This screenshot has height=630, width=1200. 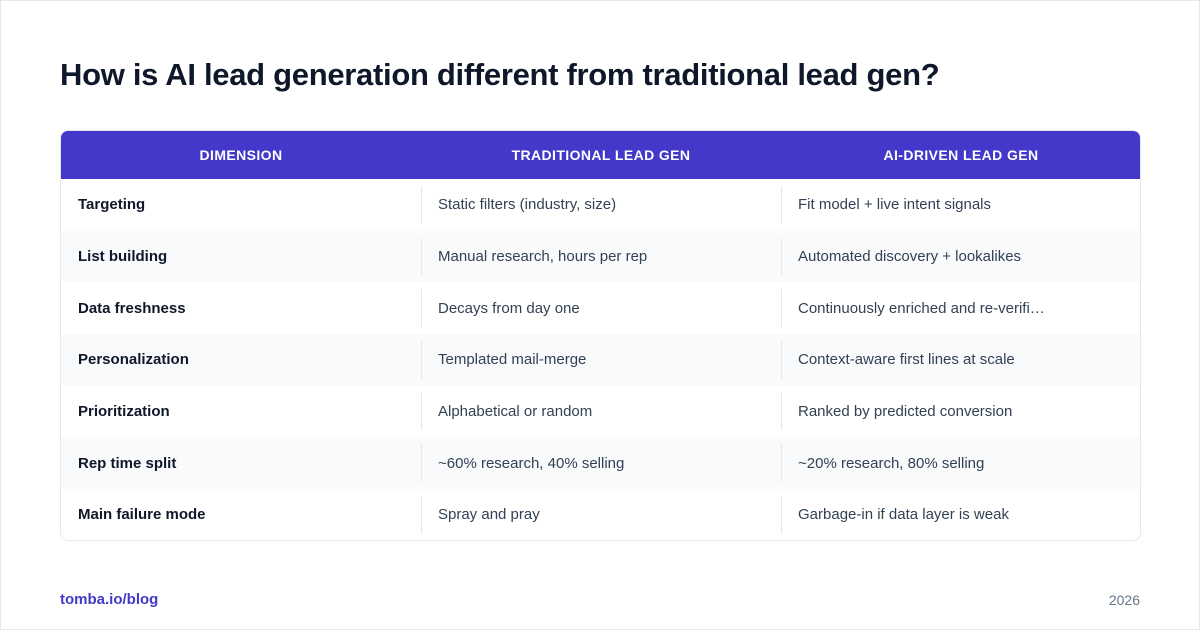 I want to click on ai-cell: Automated discovery + lookalikes, so click(x=960, y=257).